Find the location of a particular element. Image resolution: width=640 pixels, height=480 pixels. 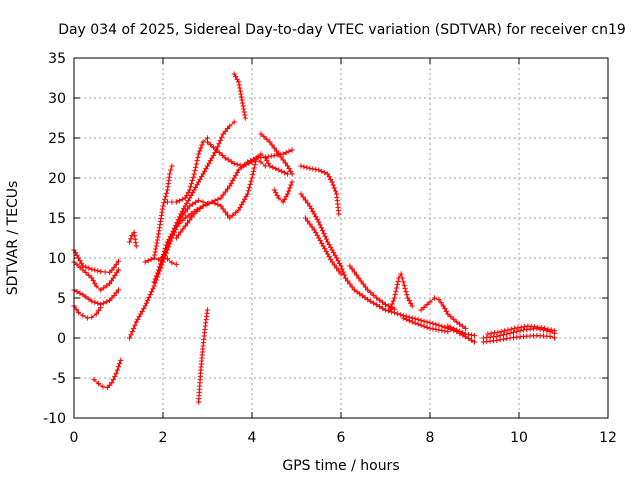

series-arc-n is located at coordinates (203, 356).